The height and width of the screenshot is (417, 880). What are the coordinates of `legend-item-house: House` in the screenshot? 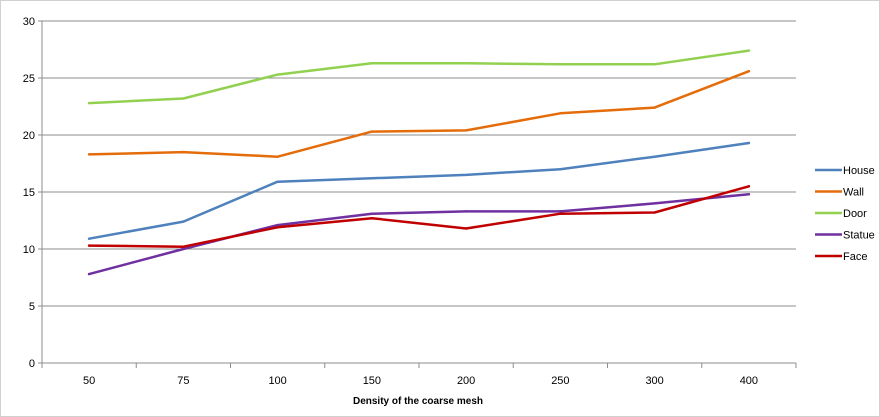 It's located at (845, 171).